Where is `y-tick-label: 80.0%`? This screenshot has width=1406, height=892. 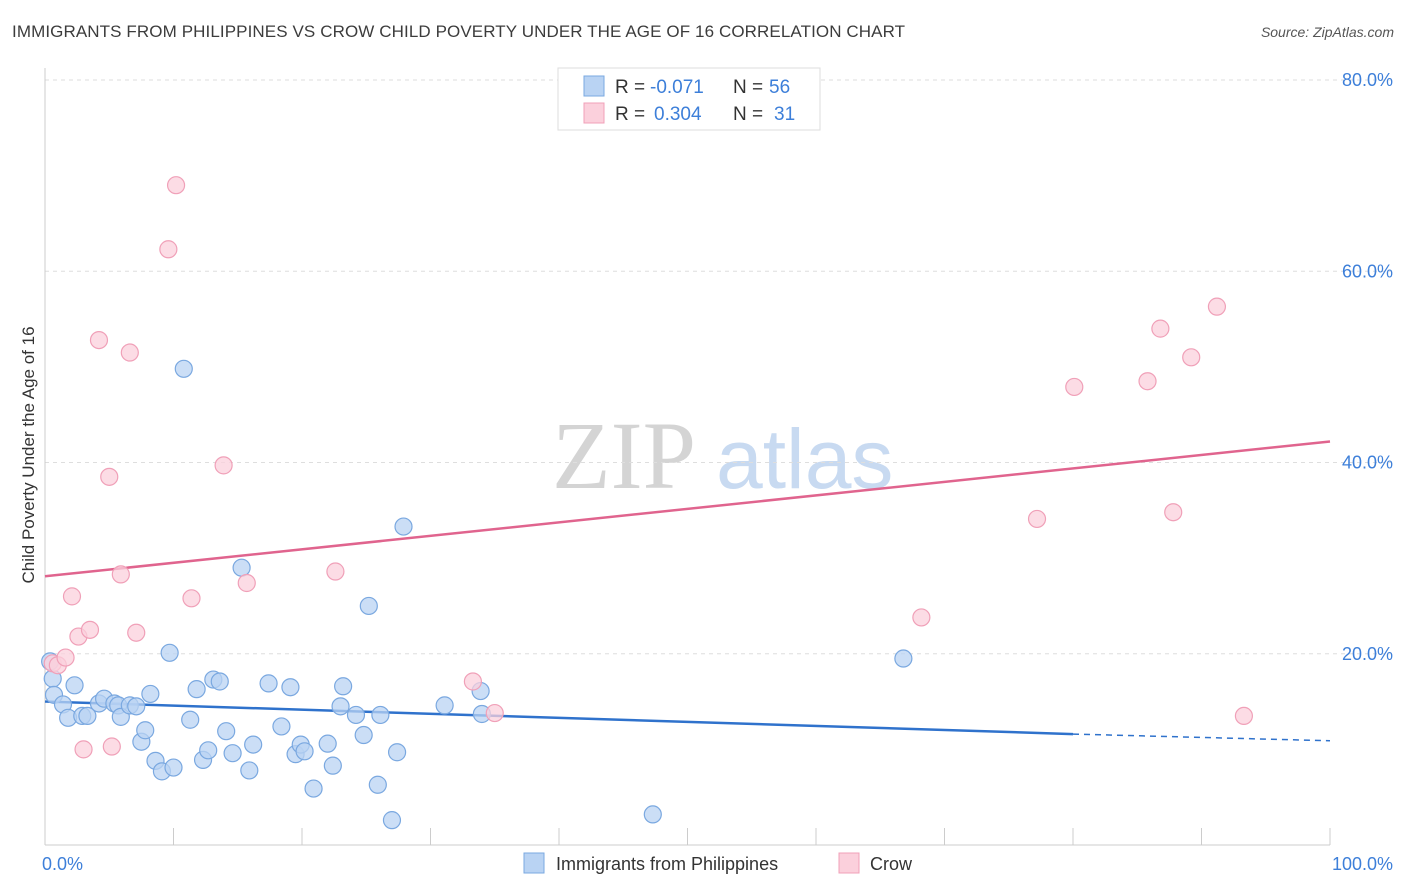
y-tick-label: 80.0% is located at coordinates (1367, 80).